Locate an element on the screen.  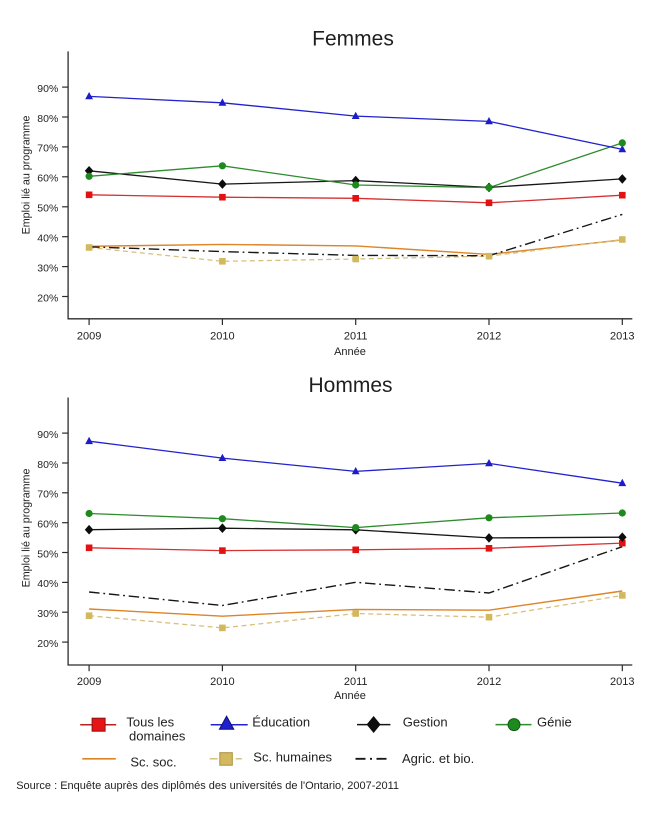
svg-text: Sc. humaines is located at coordinates (292, 756).